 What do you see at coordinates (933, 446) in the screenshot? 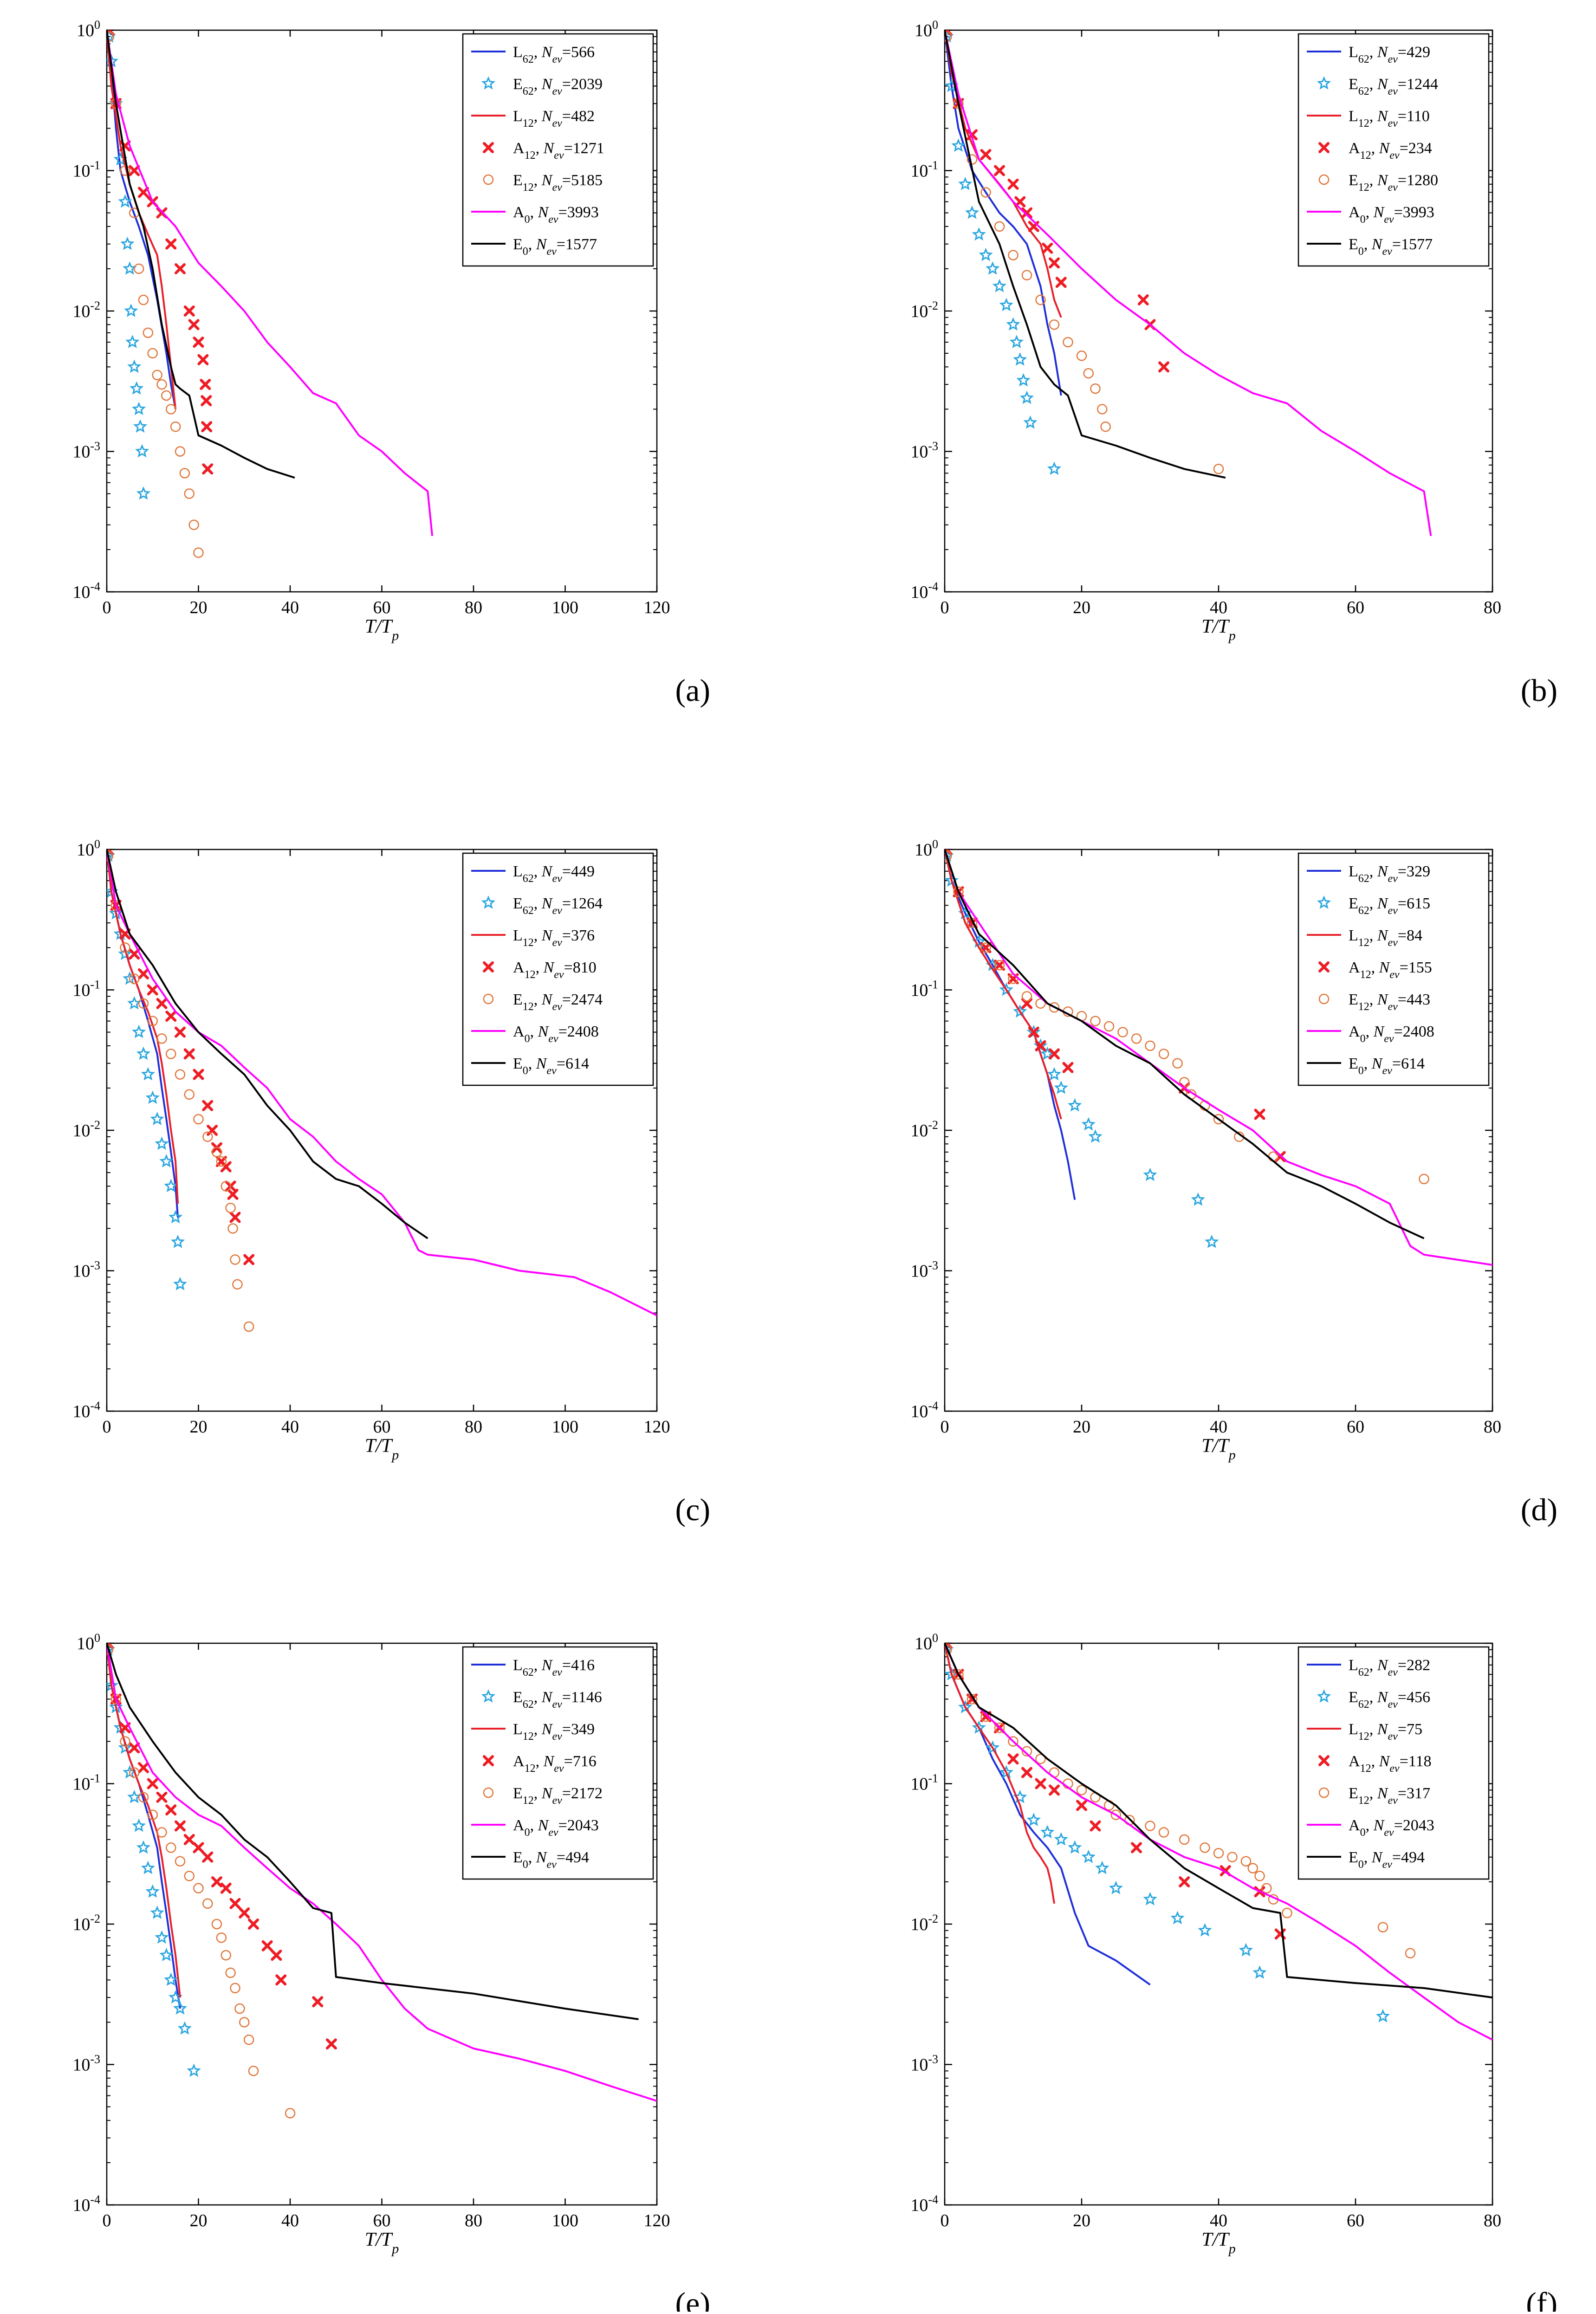
I see `y-tick-exponent: -3` at bounding box center [933, 446].